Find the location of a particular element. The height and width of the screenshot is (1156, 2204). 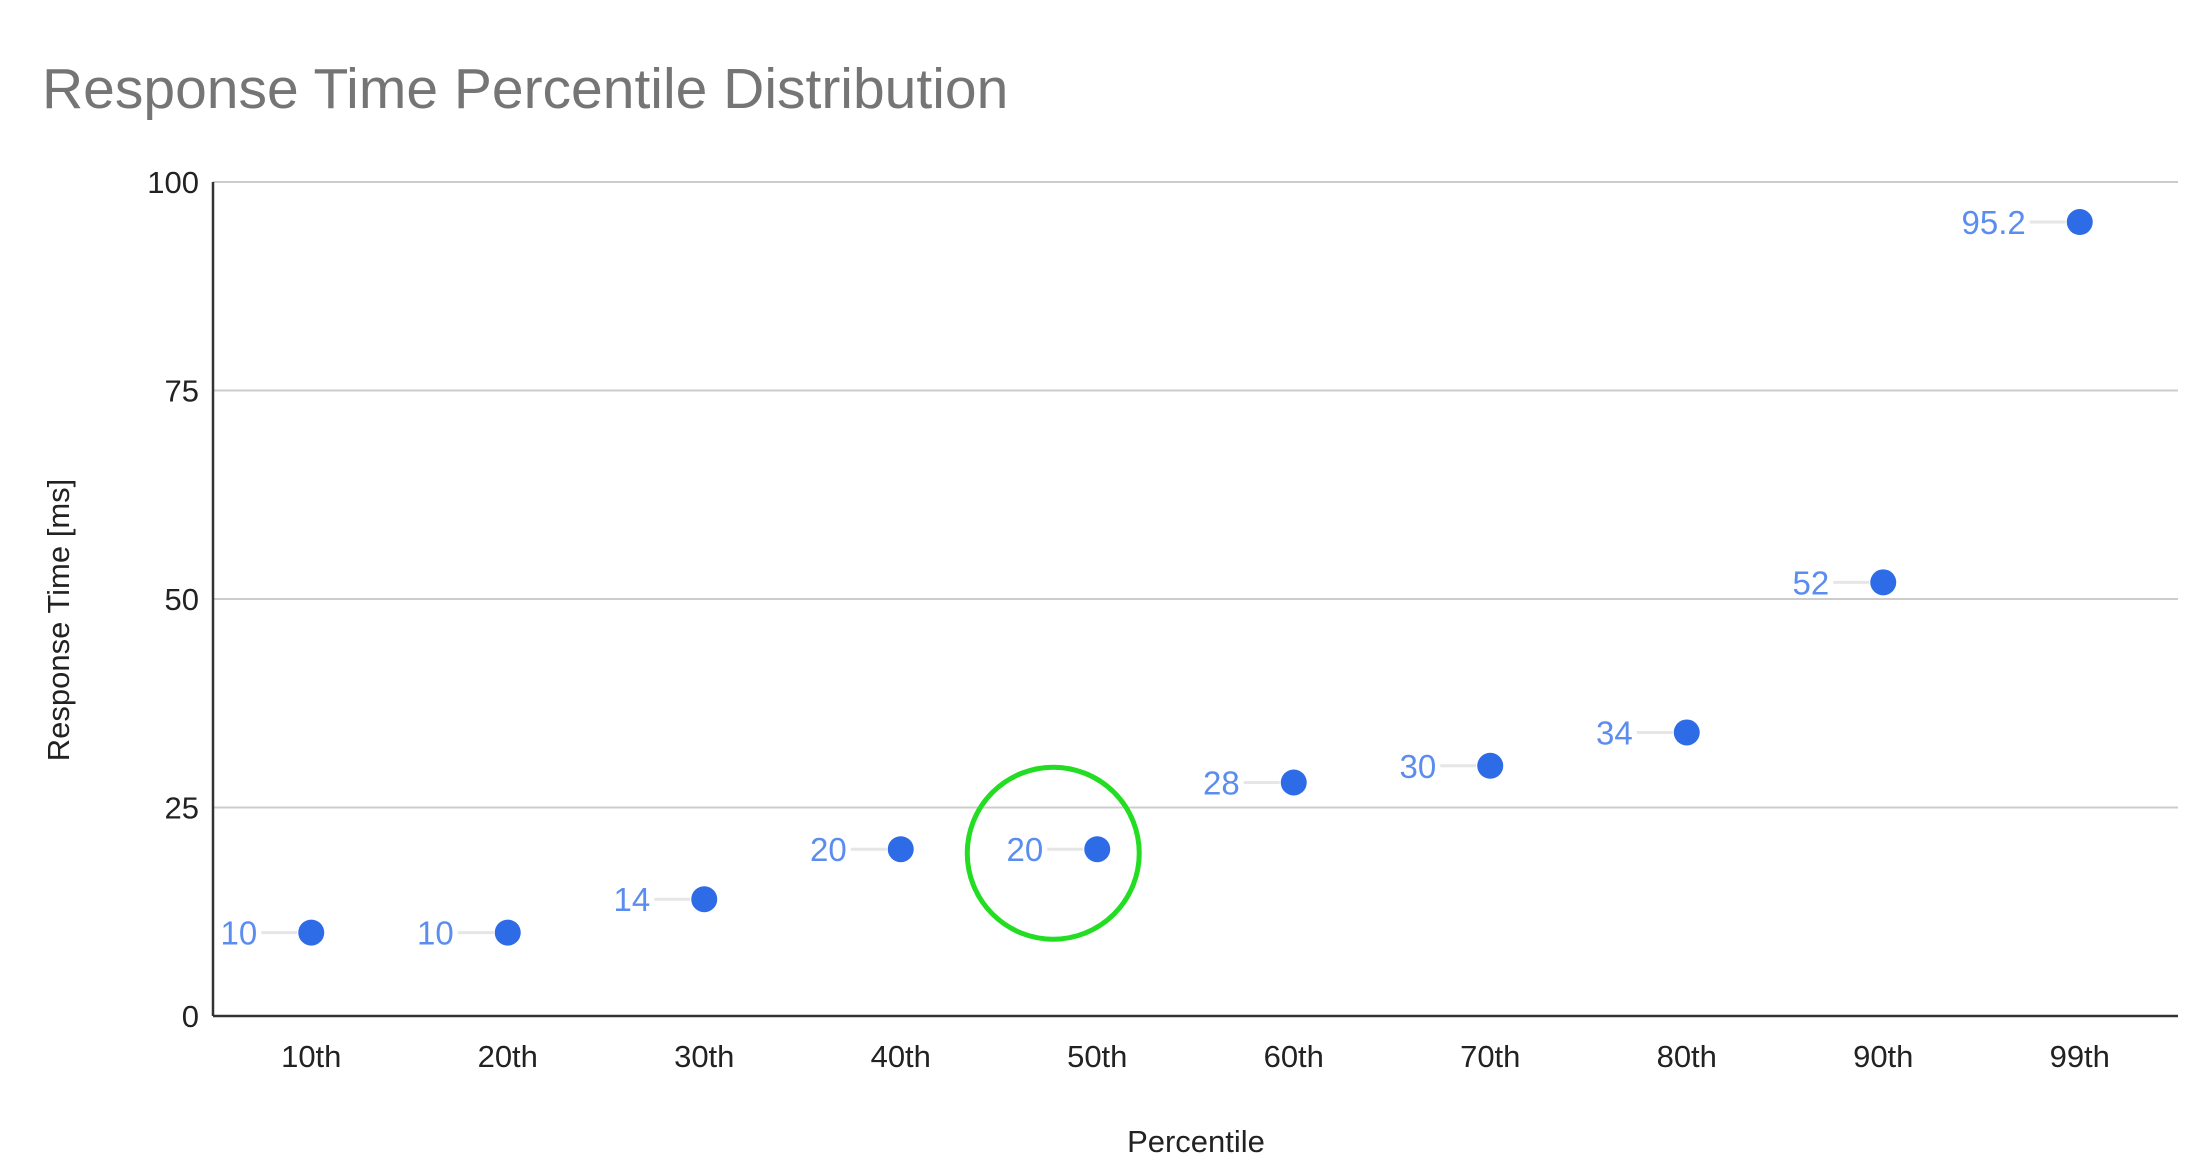

y-axis-title: Response Time [ms] is located at coordinates (58, 620).